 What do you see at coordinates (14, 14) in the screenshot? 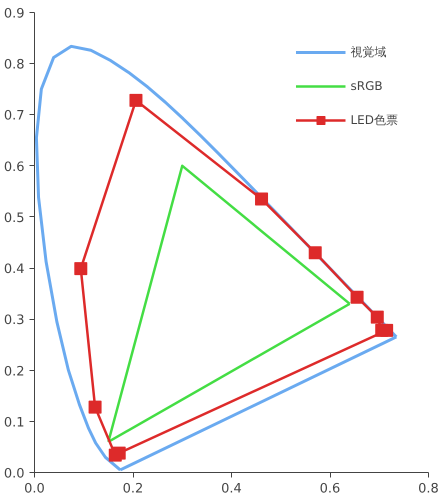
I see `y-tick-label: 0.9` at bounding box center [14, 14].